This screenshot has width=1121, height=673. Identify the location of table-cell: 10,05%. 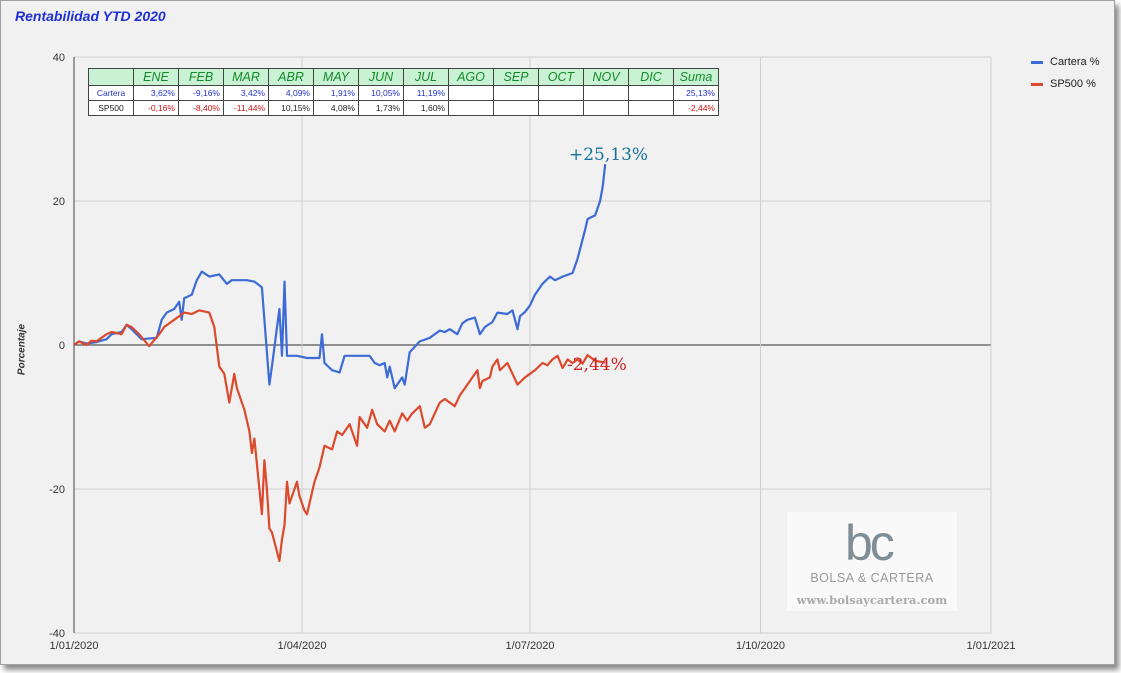
(381, 93).